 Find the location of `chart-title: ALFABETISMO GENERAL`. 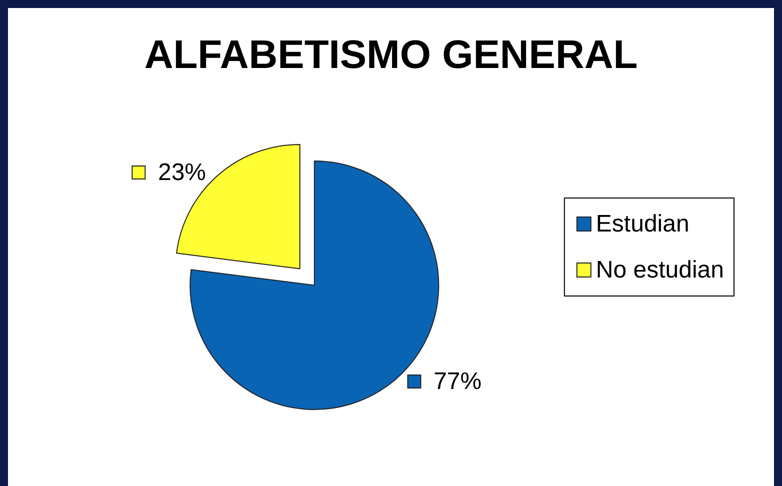

chart-title: ALFABETISMO GENERAL is located at coordinates (391, 55).